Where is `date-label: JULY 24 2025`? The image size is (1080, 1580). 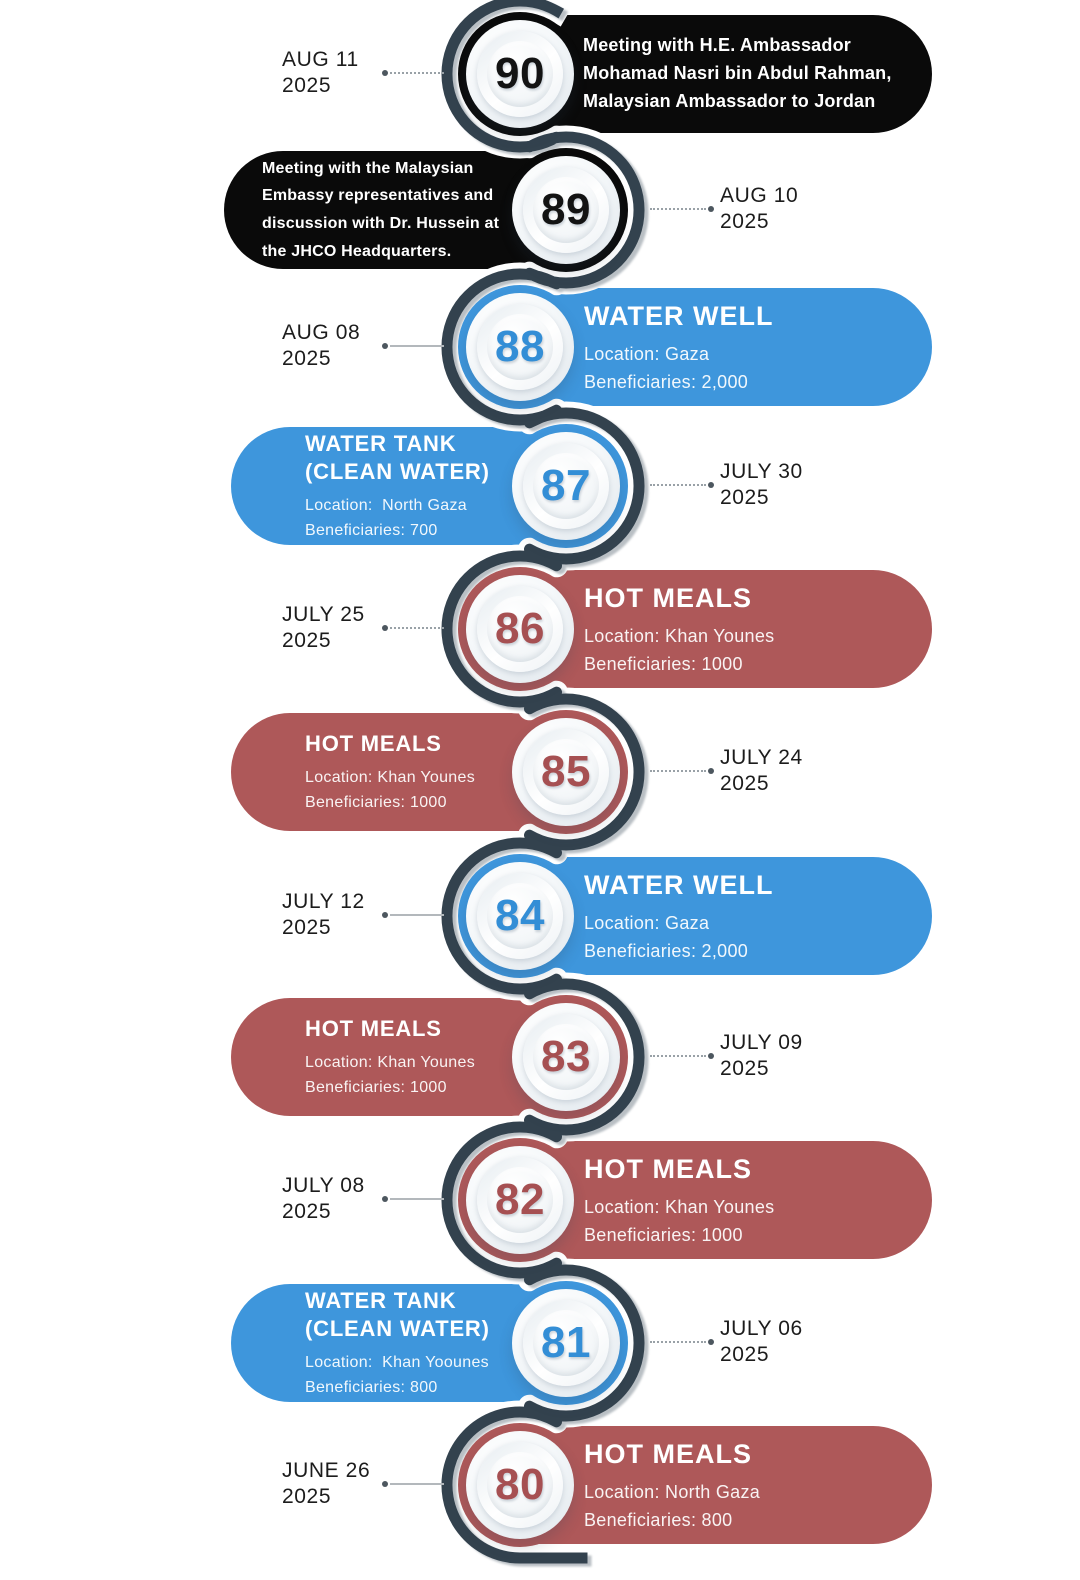 date-label: JULY 24 2025 is located at coordinates (761, 771).